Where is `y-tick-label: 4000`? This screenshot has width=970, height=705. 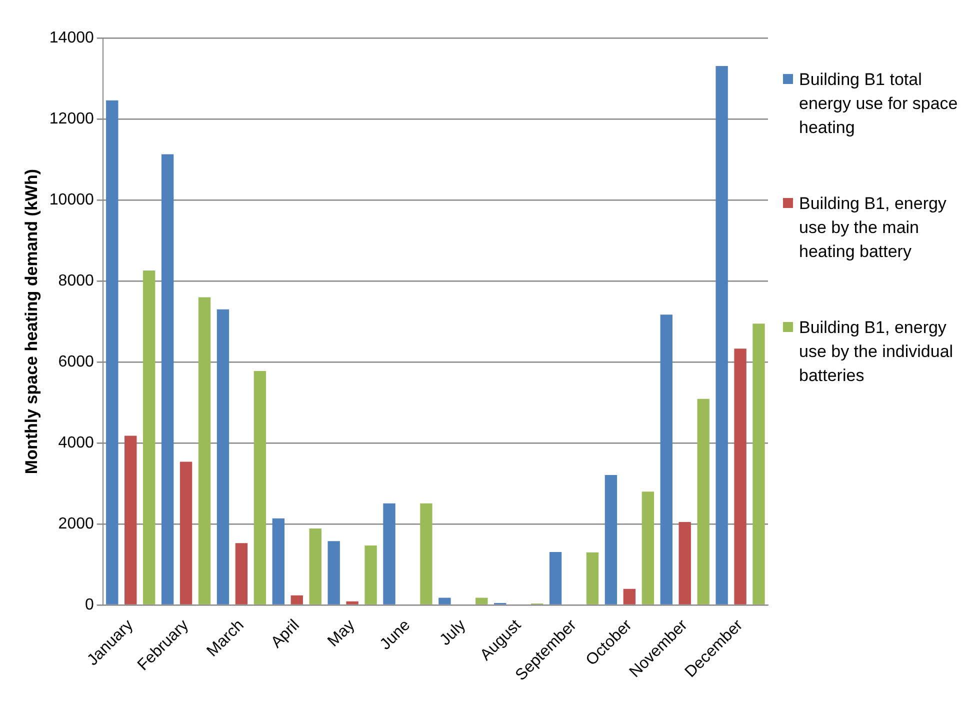
y-tick-label: 4000 is located at coordinates (76, 443).